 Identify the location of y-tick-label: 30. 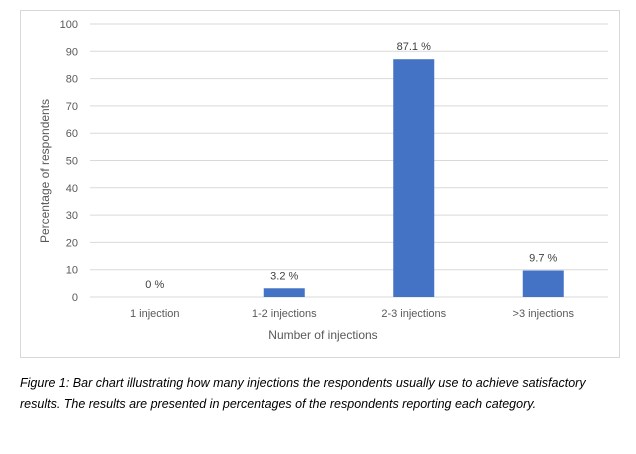
(72, 216).